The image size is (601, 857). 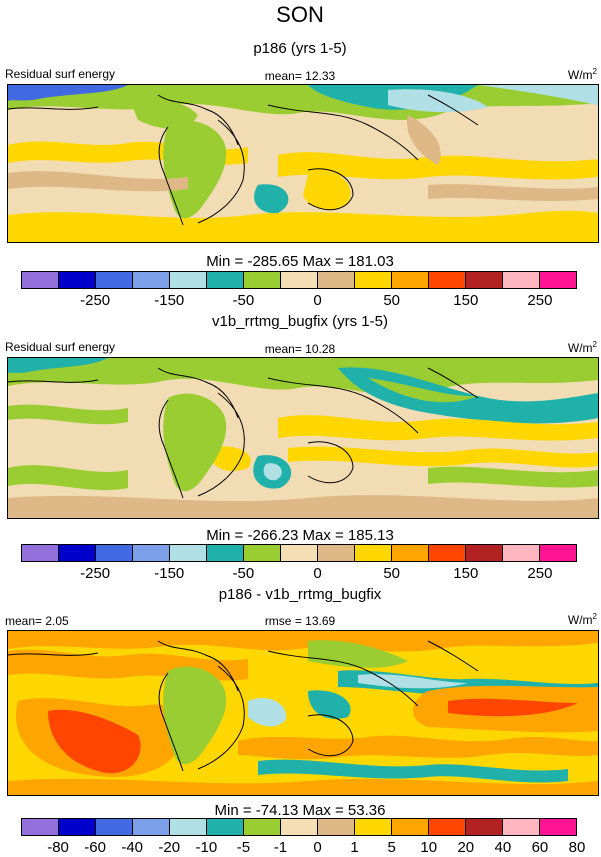 What do you see at coordinates (300, 621) in the screenshot?
I see `panel3-rmse-label: rmse = 13.69` at bounding box center [300, 621].